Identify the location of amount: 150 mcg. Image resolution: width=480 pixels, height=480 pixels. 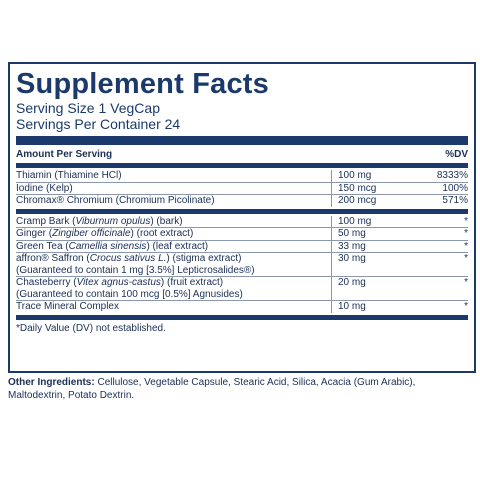
(379, 188).